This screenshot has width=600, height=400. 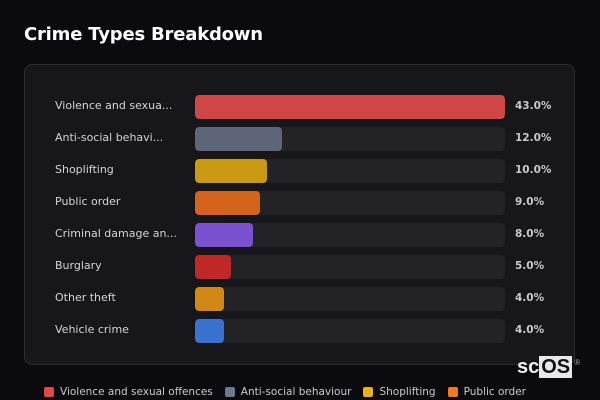 I want to click on bar-row: Criminal damage an... 8.0%, so click(x=299, y=235).